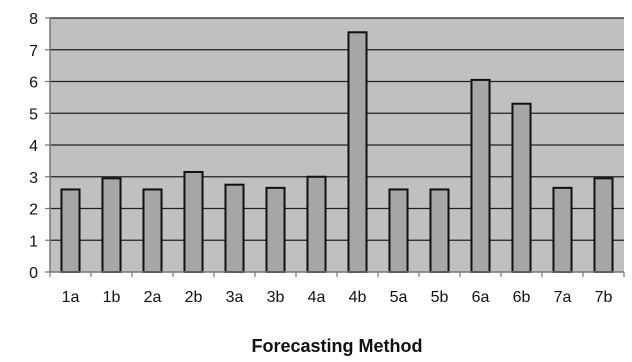 Image resolution: width=632 pixels, height=362 pixels. Describe the element at coordinates (275, 229) in the screenshot. I see `bar-3b` at that location.